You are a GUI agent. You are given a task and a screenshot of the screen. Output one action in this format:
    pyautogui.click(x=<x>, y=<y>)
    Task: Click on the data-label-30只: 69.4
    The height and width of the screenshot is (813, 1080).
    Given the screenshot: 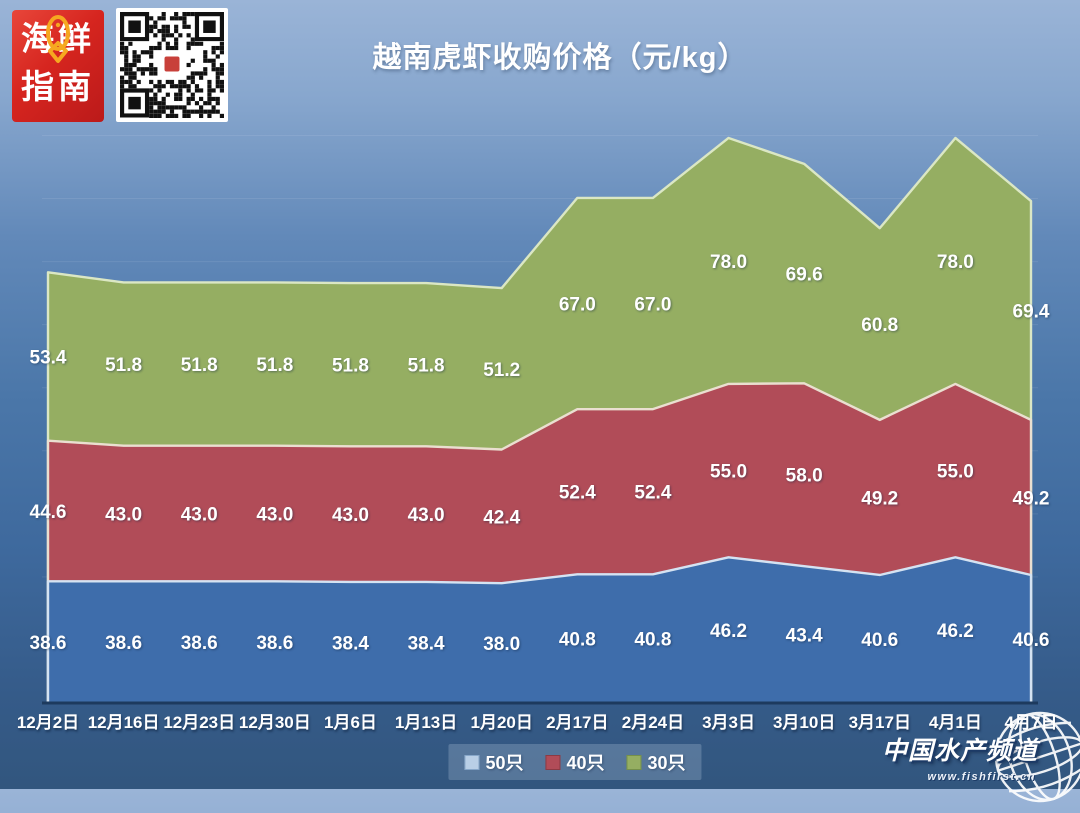 What is the action you would take?
    pyautogui.click(x=1031, y=311)
    